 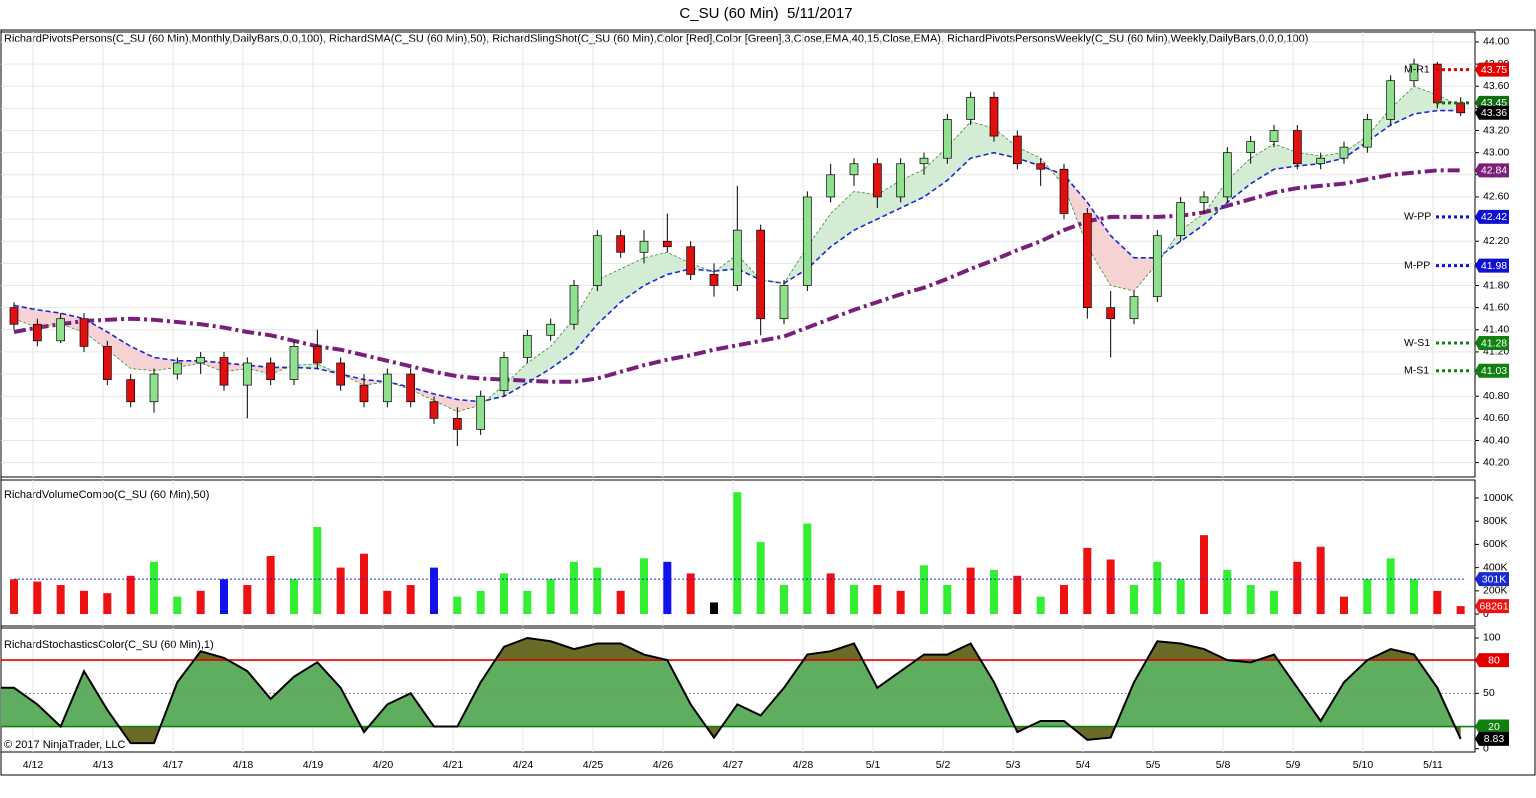 What do you see at coordinates (1153, 765) in the screenshot?
I see `x-tick-label: 5/5` at bounding box center [1153, 765].